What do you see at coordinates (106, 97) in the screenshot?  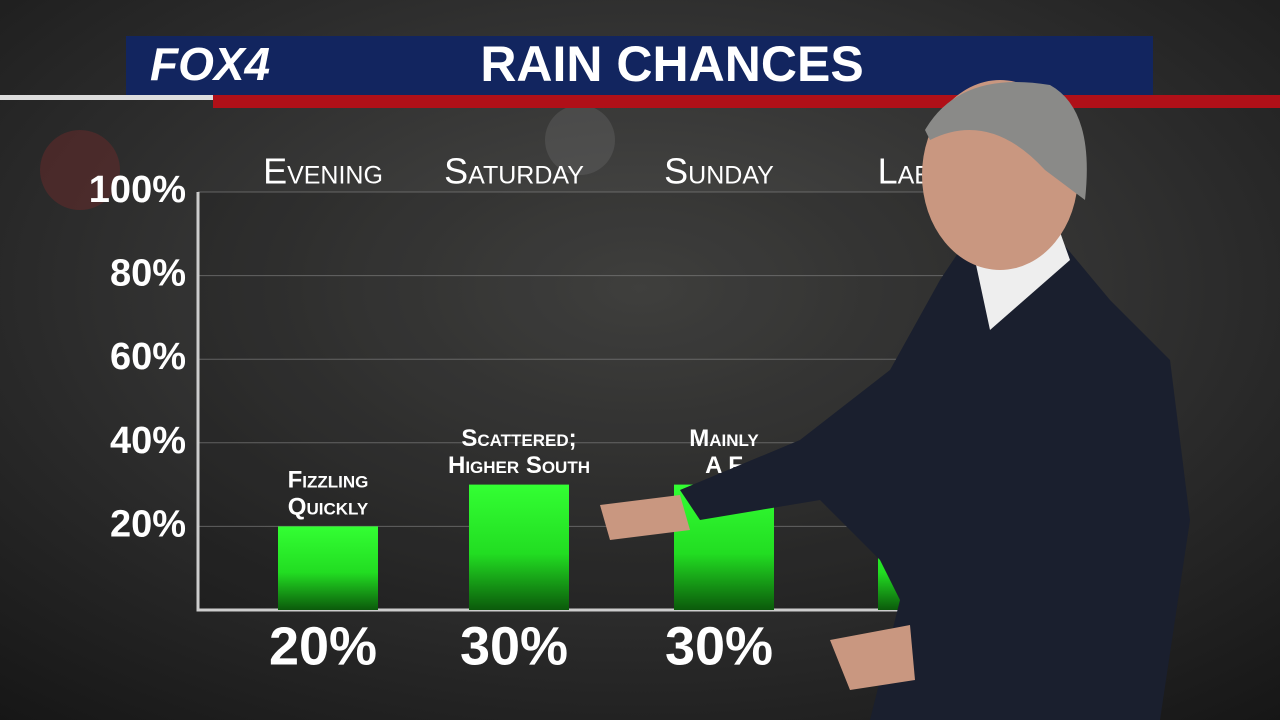 I see `header-line` at bounding box center [106, 97].